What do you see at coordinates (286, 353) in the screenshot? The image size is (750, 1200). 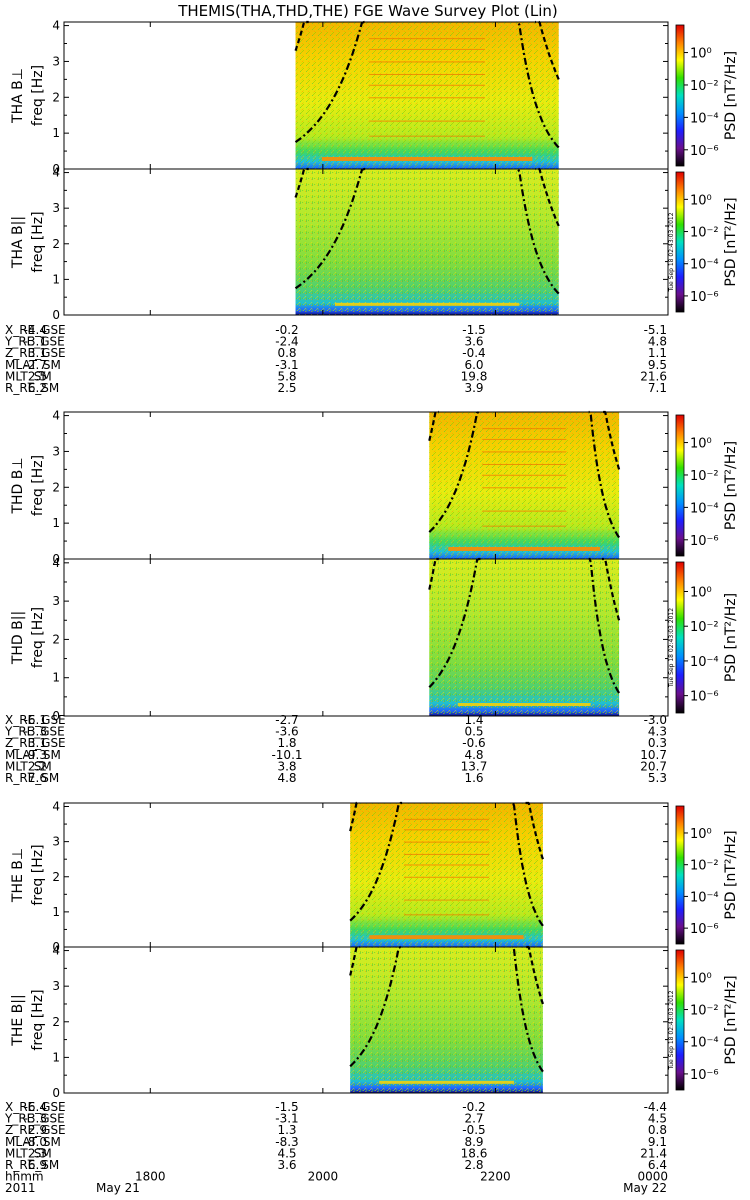 I see `ephemeris-value: 0.8` at bounding box center [286, 353].